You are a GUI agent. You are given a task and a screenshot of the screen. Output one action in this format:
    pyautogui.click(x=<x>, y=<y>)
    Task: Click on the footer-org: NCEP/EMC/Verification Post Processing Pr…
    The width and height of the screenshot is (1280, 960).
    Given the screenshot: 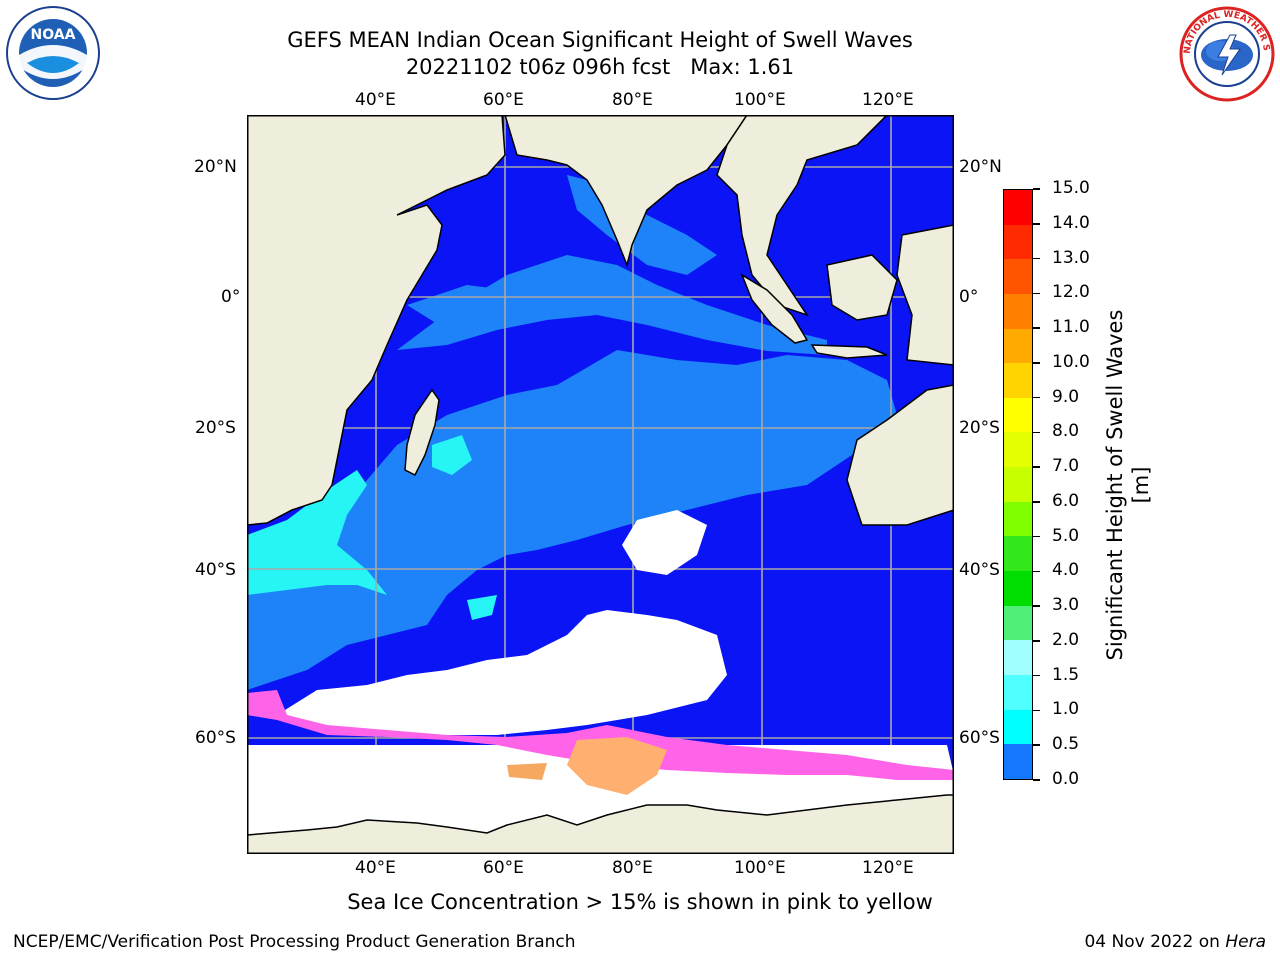 What is the action you would take?
    pyautogui.click(x=294, y=942)
    